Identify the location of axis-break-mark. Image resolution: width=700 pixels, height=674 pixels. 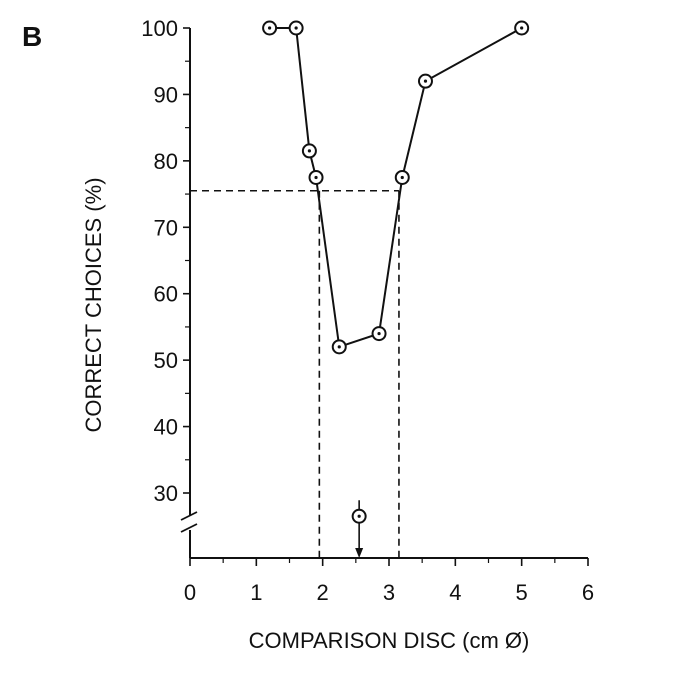
(189, 522).